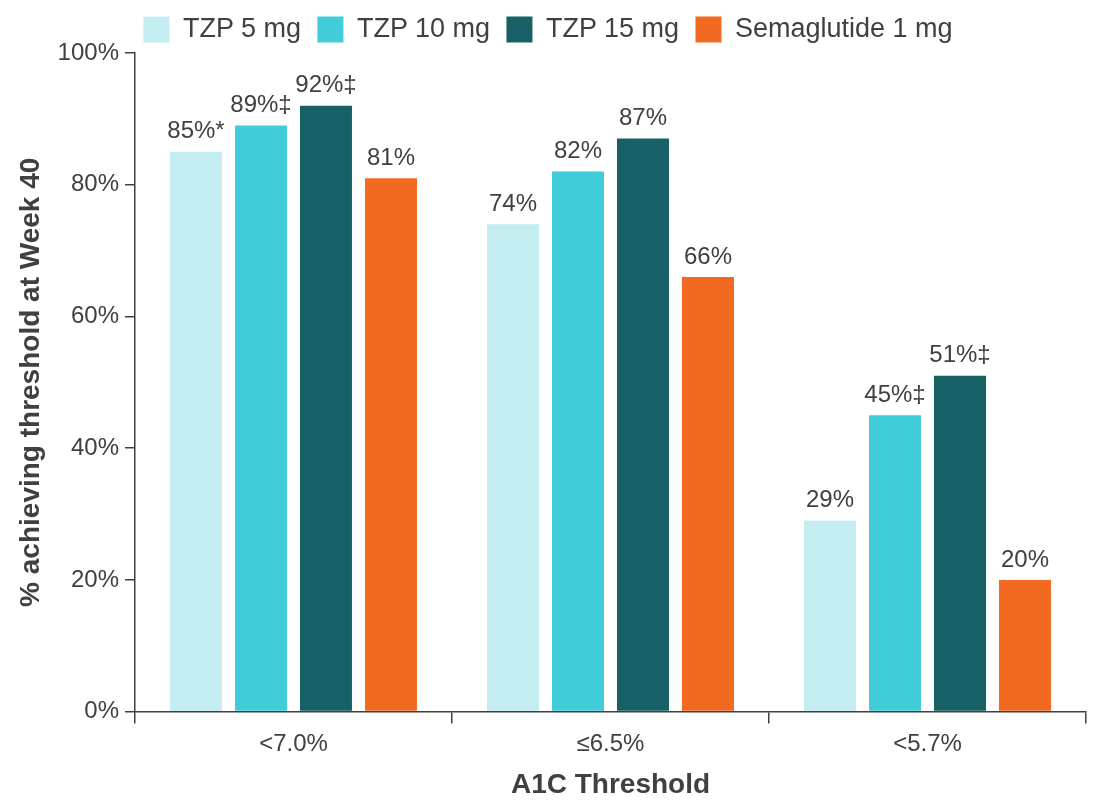  I want to click on y-tick-label: 40%, so click(94, 446).